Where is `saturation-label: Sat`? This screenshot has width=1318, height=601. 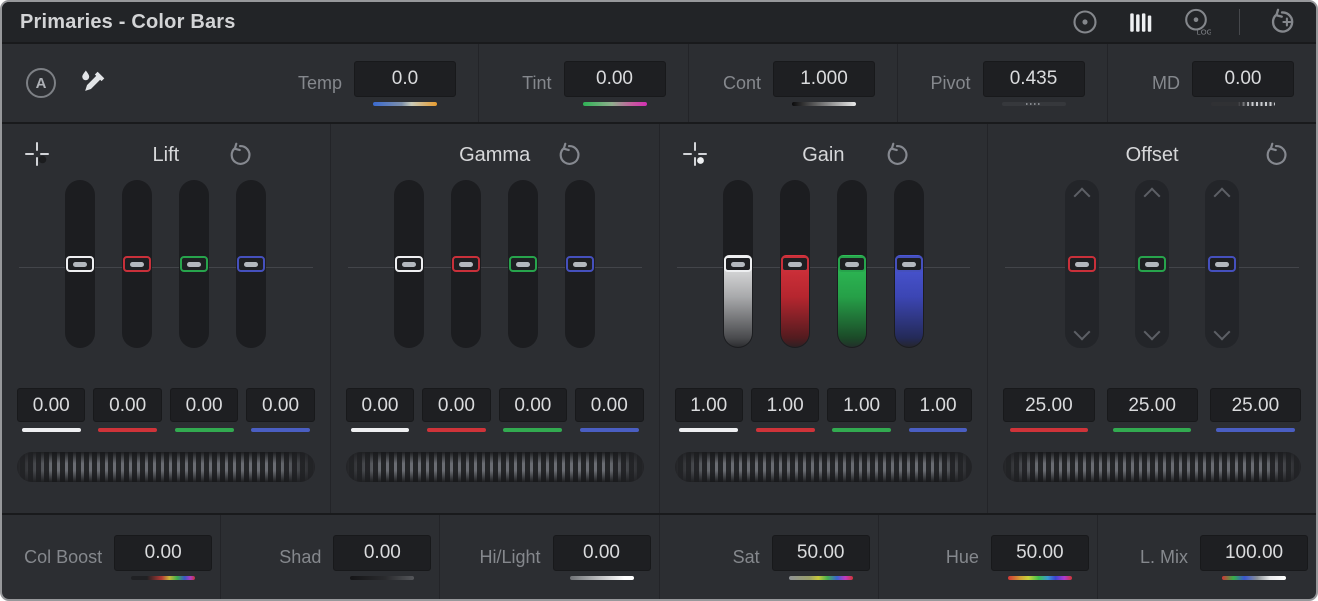
saturation-label: Sat is located at coordinates (746, 556).